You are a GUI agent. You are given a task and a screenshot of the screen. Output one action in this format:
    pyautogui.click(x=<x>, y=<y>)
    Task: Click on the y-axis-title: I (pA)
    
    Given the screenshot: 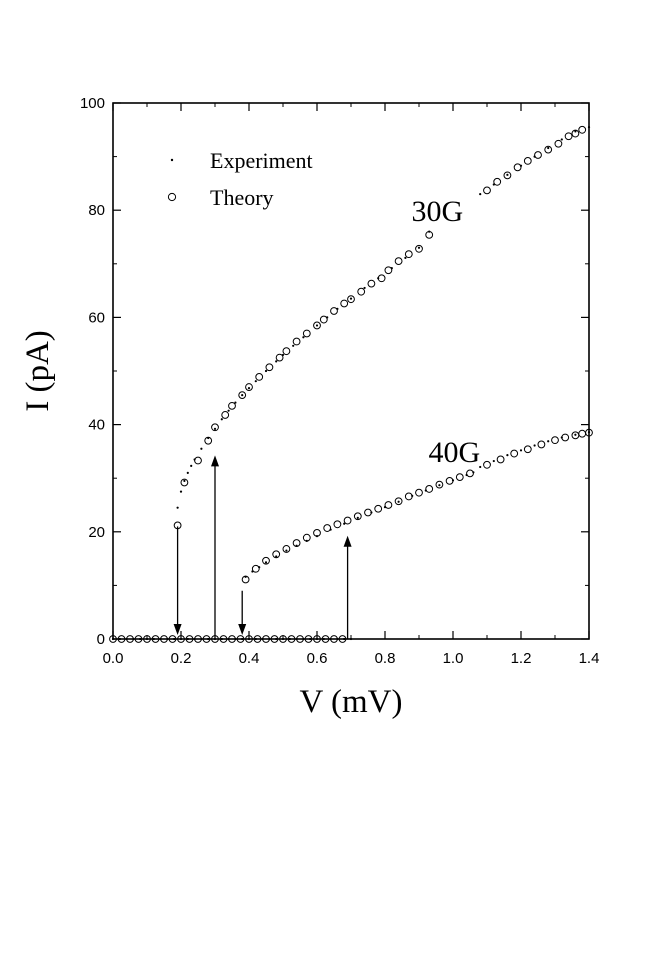 What is the action you would take?
    pyautogui.click(x=38, y=371)
    